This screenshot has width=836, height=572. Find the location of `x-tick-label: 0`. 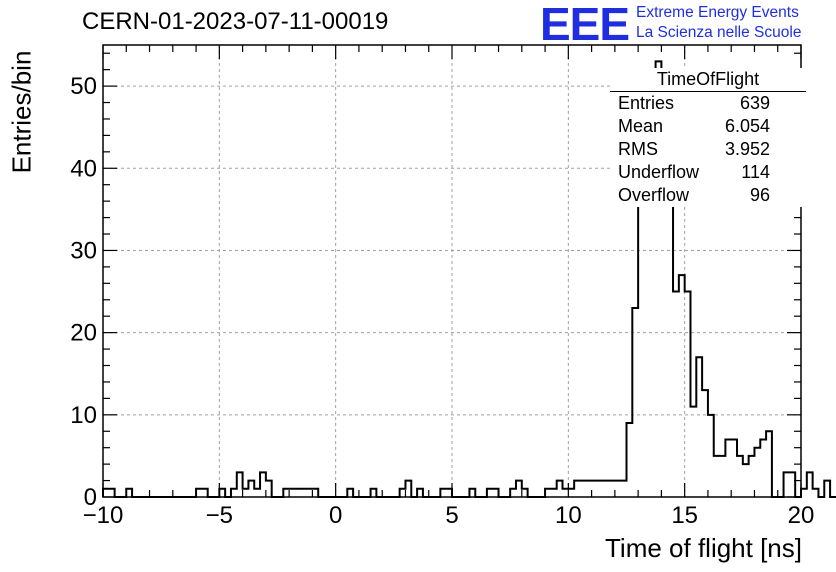

x-tick-label: 0 is located at coordinates (335, 515).